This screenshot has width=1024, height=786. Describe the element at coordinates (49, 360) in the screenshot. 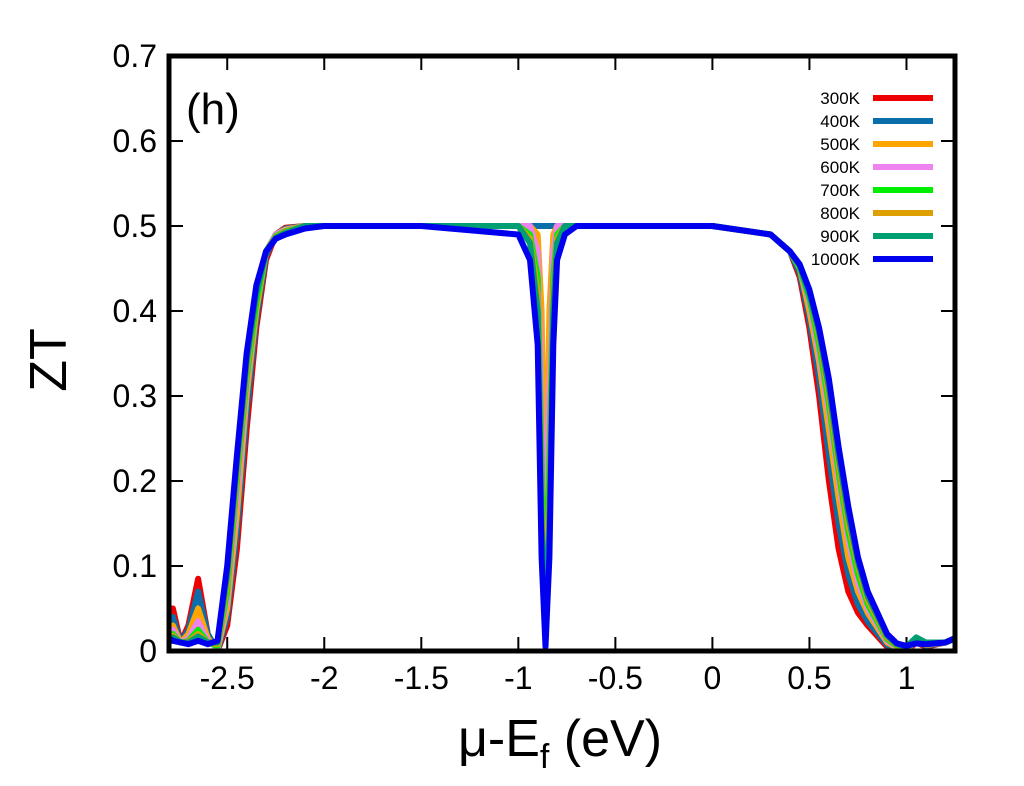

I see `y-axis-title: ZT` at that location.